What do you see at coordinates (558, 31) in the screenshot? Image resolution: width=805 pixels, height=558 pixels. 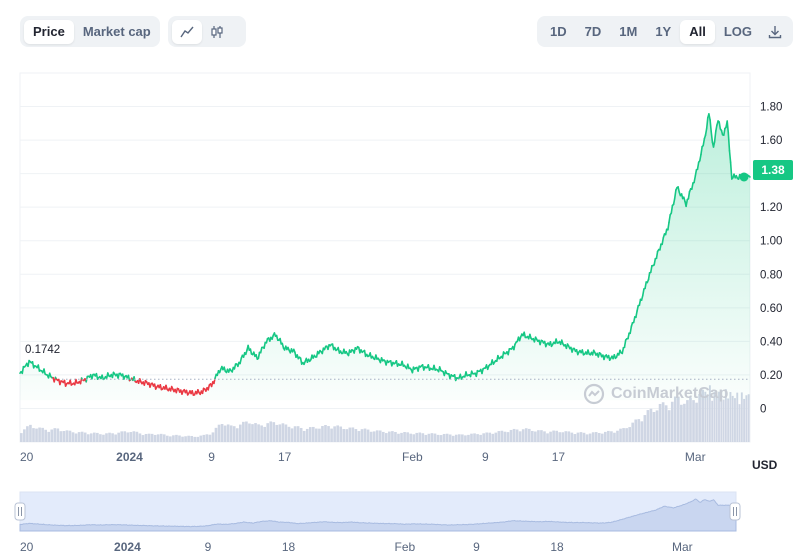 I see `tab-1d: 1D` at bounding box center [558, 31].